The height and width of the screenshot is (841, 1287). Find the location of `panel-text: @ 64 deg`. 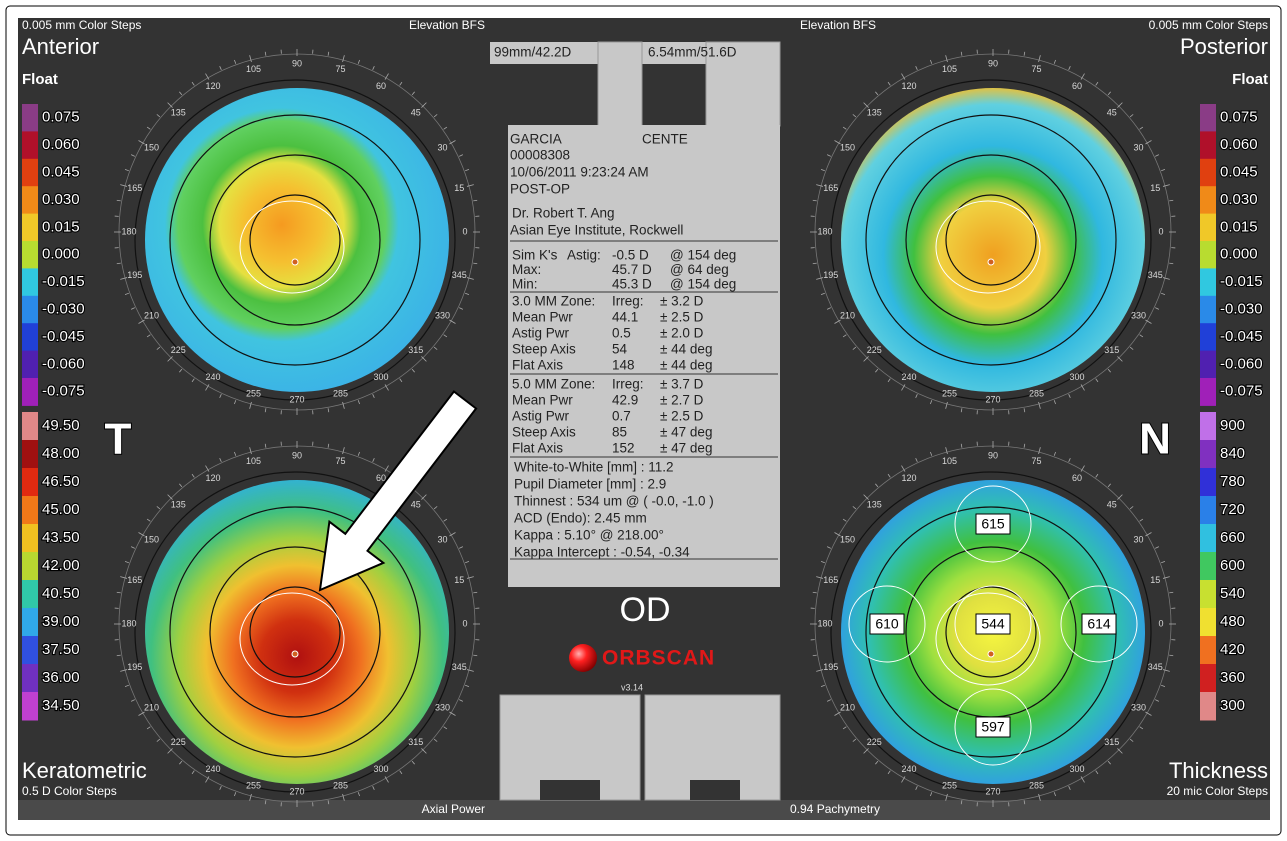

panel-text: @ 64 deg is located at coordinates (699, 269).